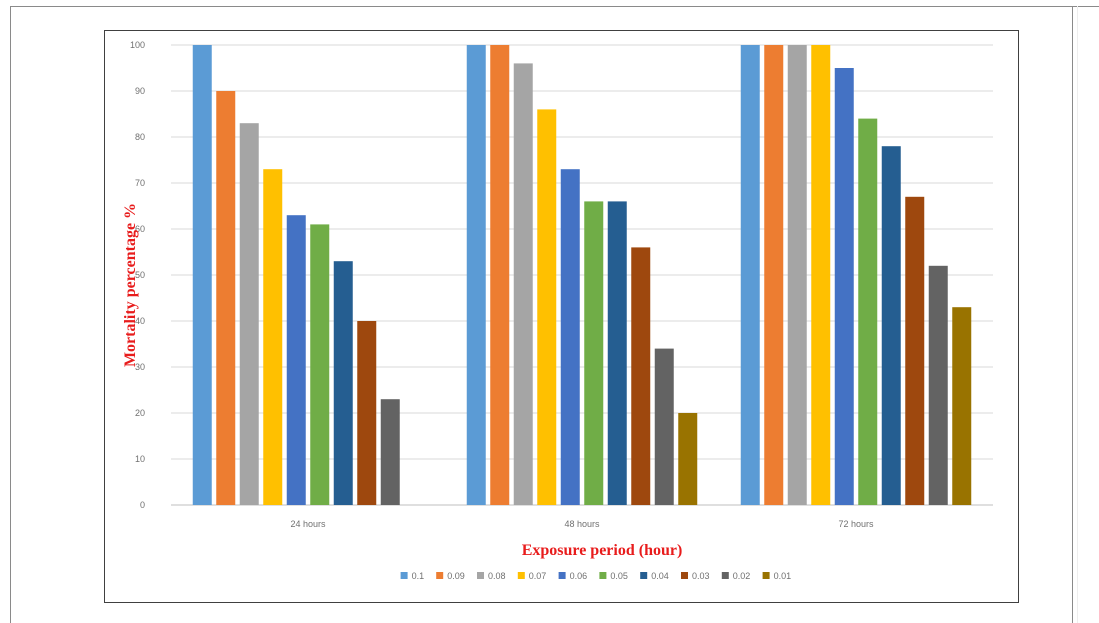  Describe the element at coordinates (538, 576) in the screenshot. I see `legend-label: 0.07` at that location.